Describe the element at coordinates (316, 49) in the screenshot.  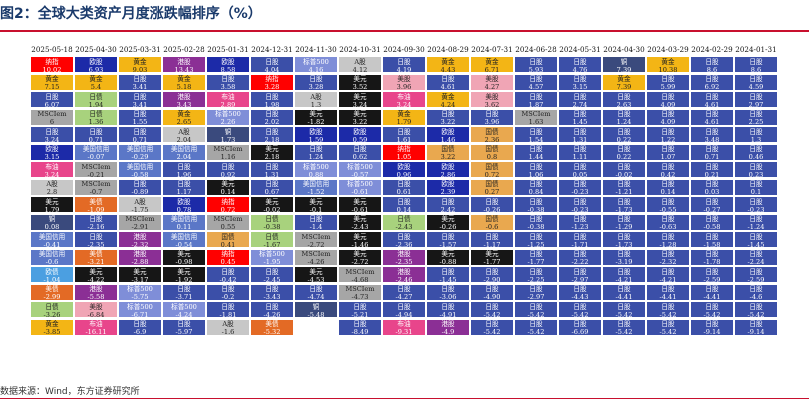
I see `month-header: 2024-11-30` at that location.